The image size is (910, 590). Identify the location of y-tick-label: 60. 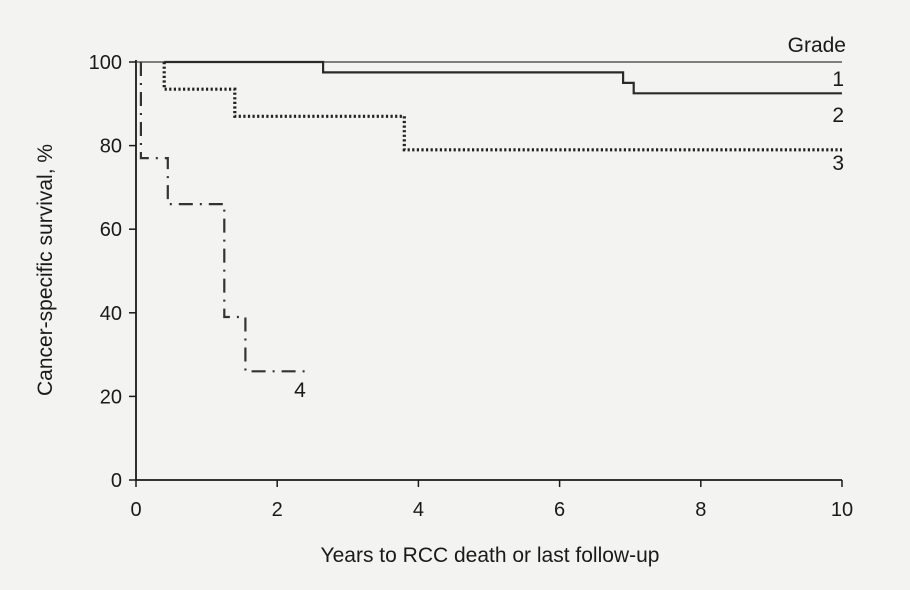
(111, 230).